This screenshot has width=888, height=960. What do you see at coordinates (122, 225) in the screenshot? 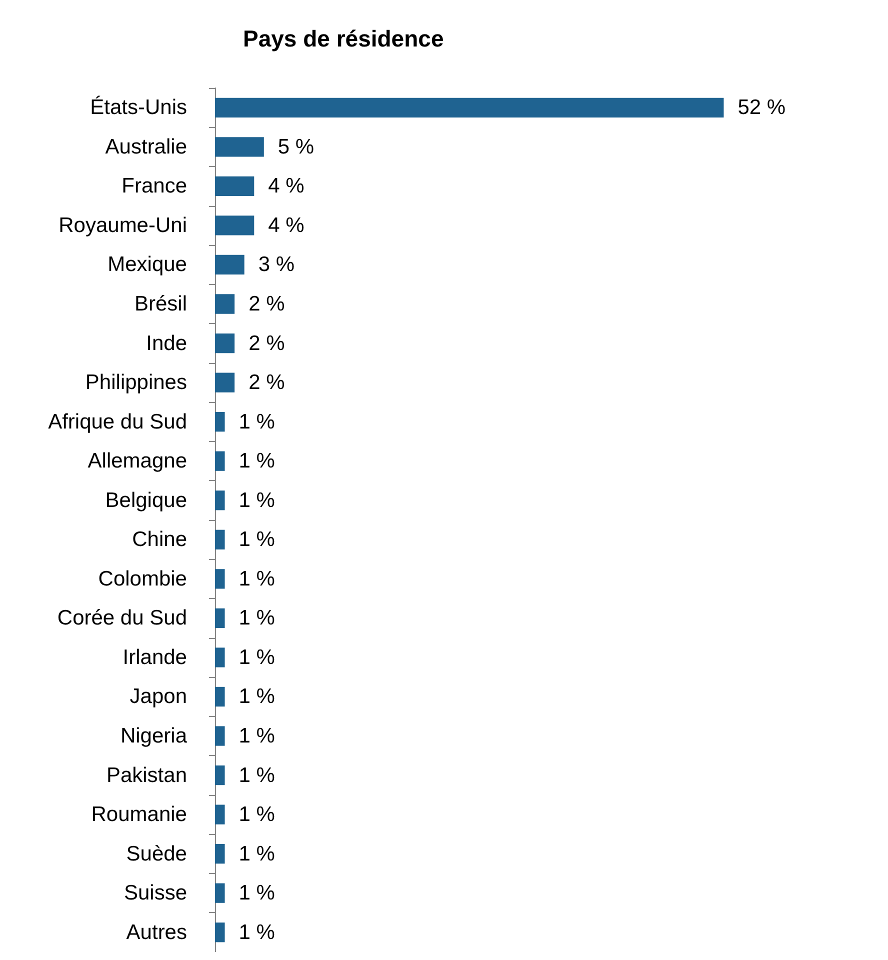
I see `y-tick-label: Royaume-Uni` at bounding box center [122, 225].